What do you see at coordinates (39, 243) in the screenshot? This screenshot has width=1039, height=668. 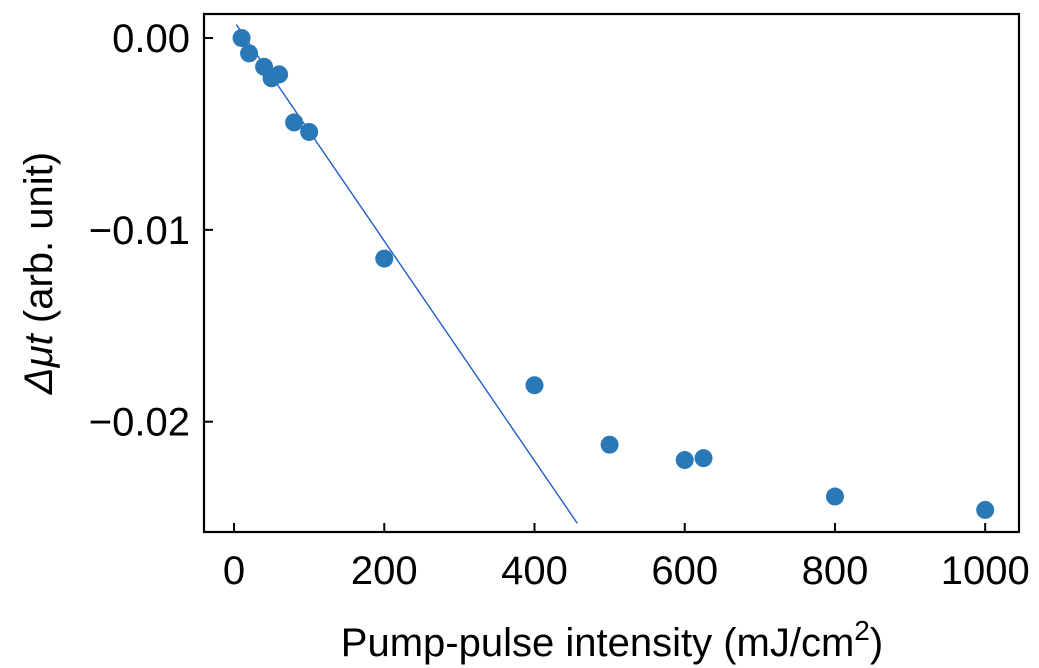 I see `y-axis-label-units: (arb. unit)` at bounding box center [39, 243].